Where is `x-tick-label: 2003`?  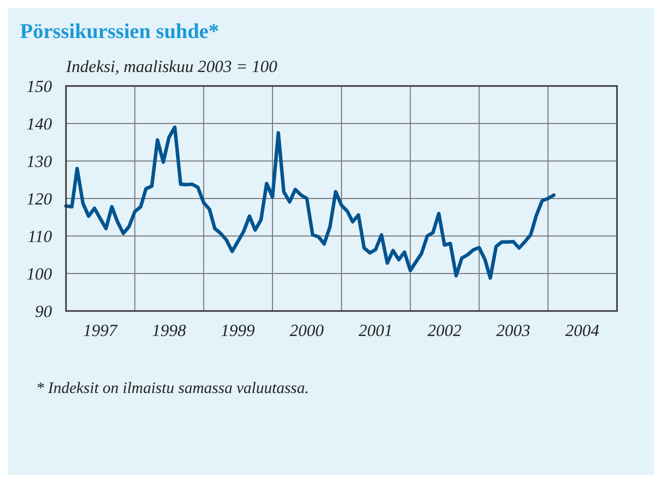 x-tick-label: 2003 is located at coordinates (513, 330).